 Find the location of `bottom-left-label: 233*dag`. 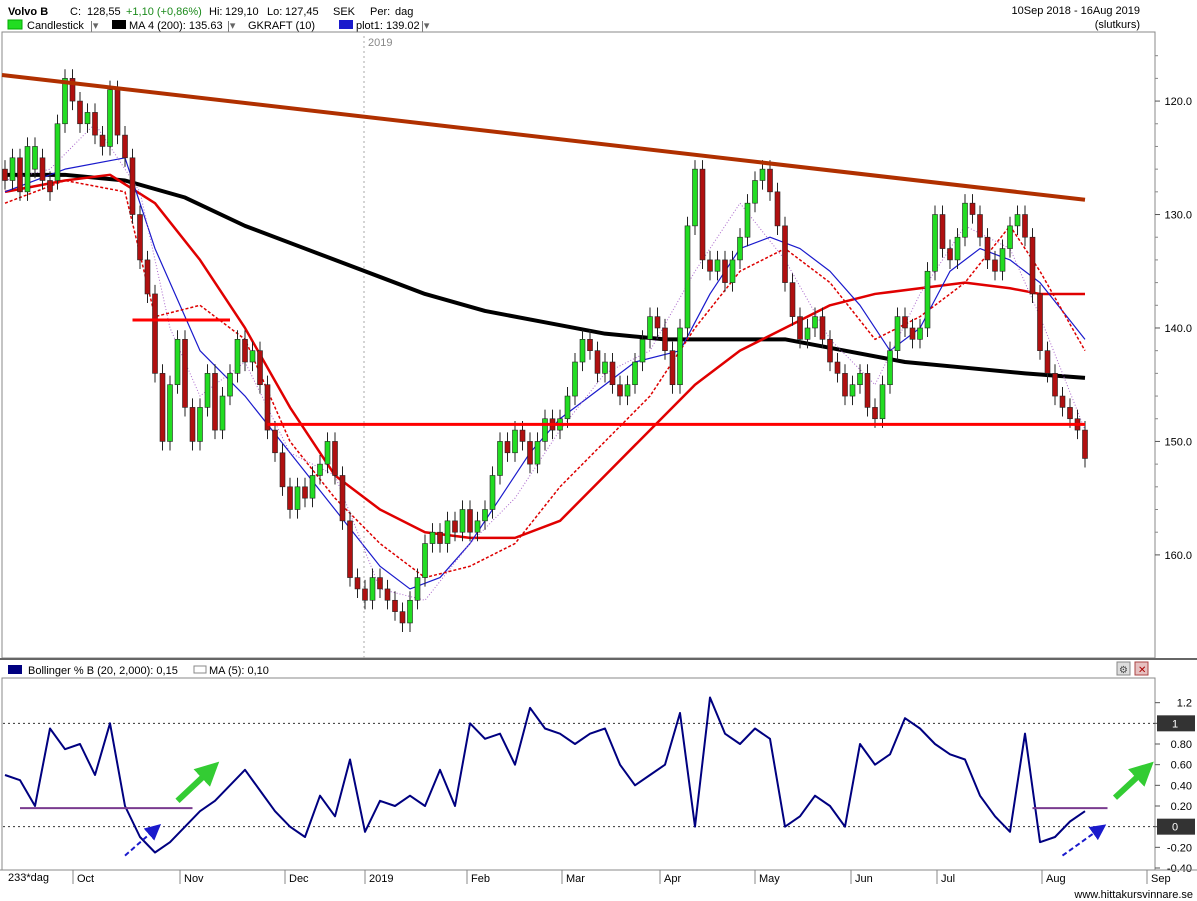

bottom-left-label: 233*dag is located at coordinates (28, 878).